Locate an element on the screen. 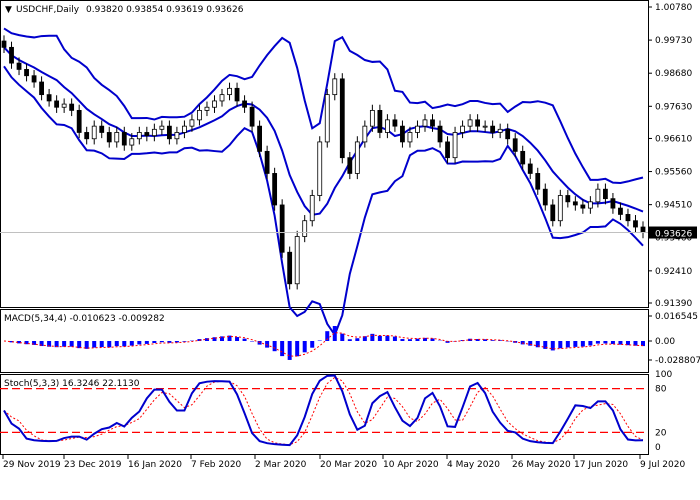 This screenshot has width=700, height=500. x-tick-label: 9 Jul 2020 is located at coordinates (662, 465).